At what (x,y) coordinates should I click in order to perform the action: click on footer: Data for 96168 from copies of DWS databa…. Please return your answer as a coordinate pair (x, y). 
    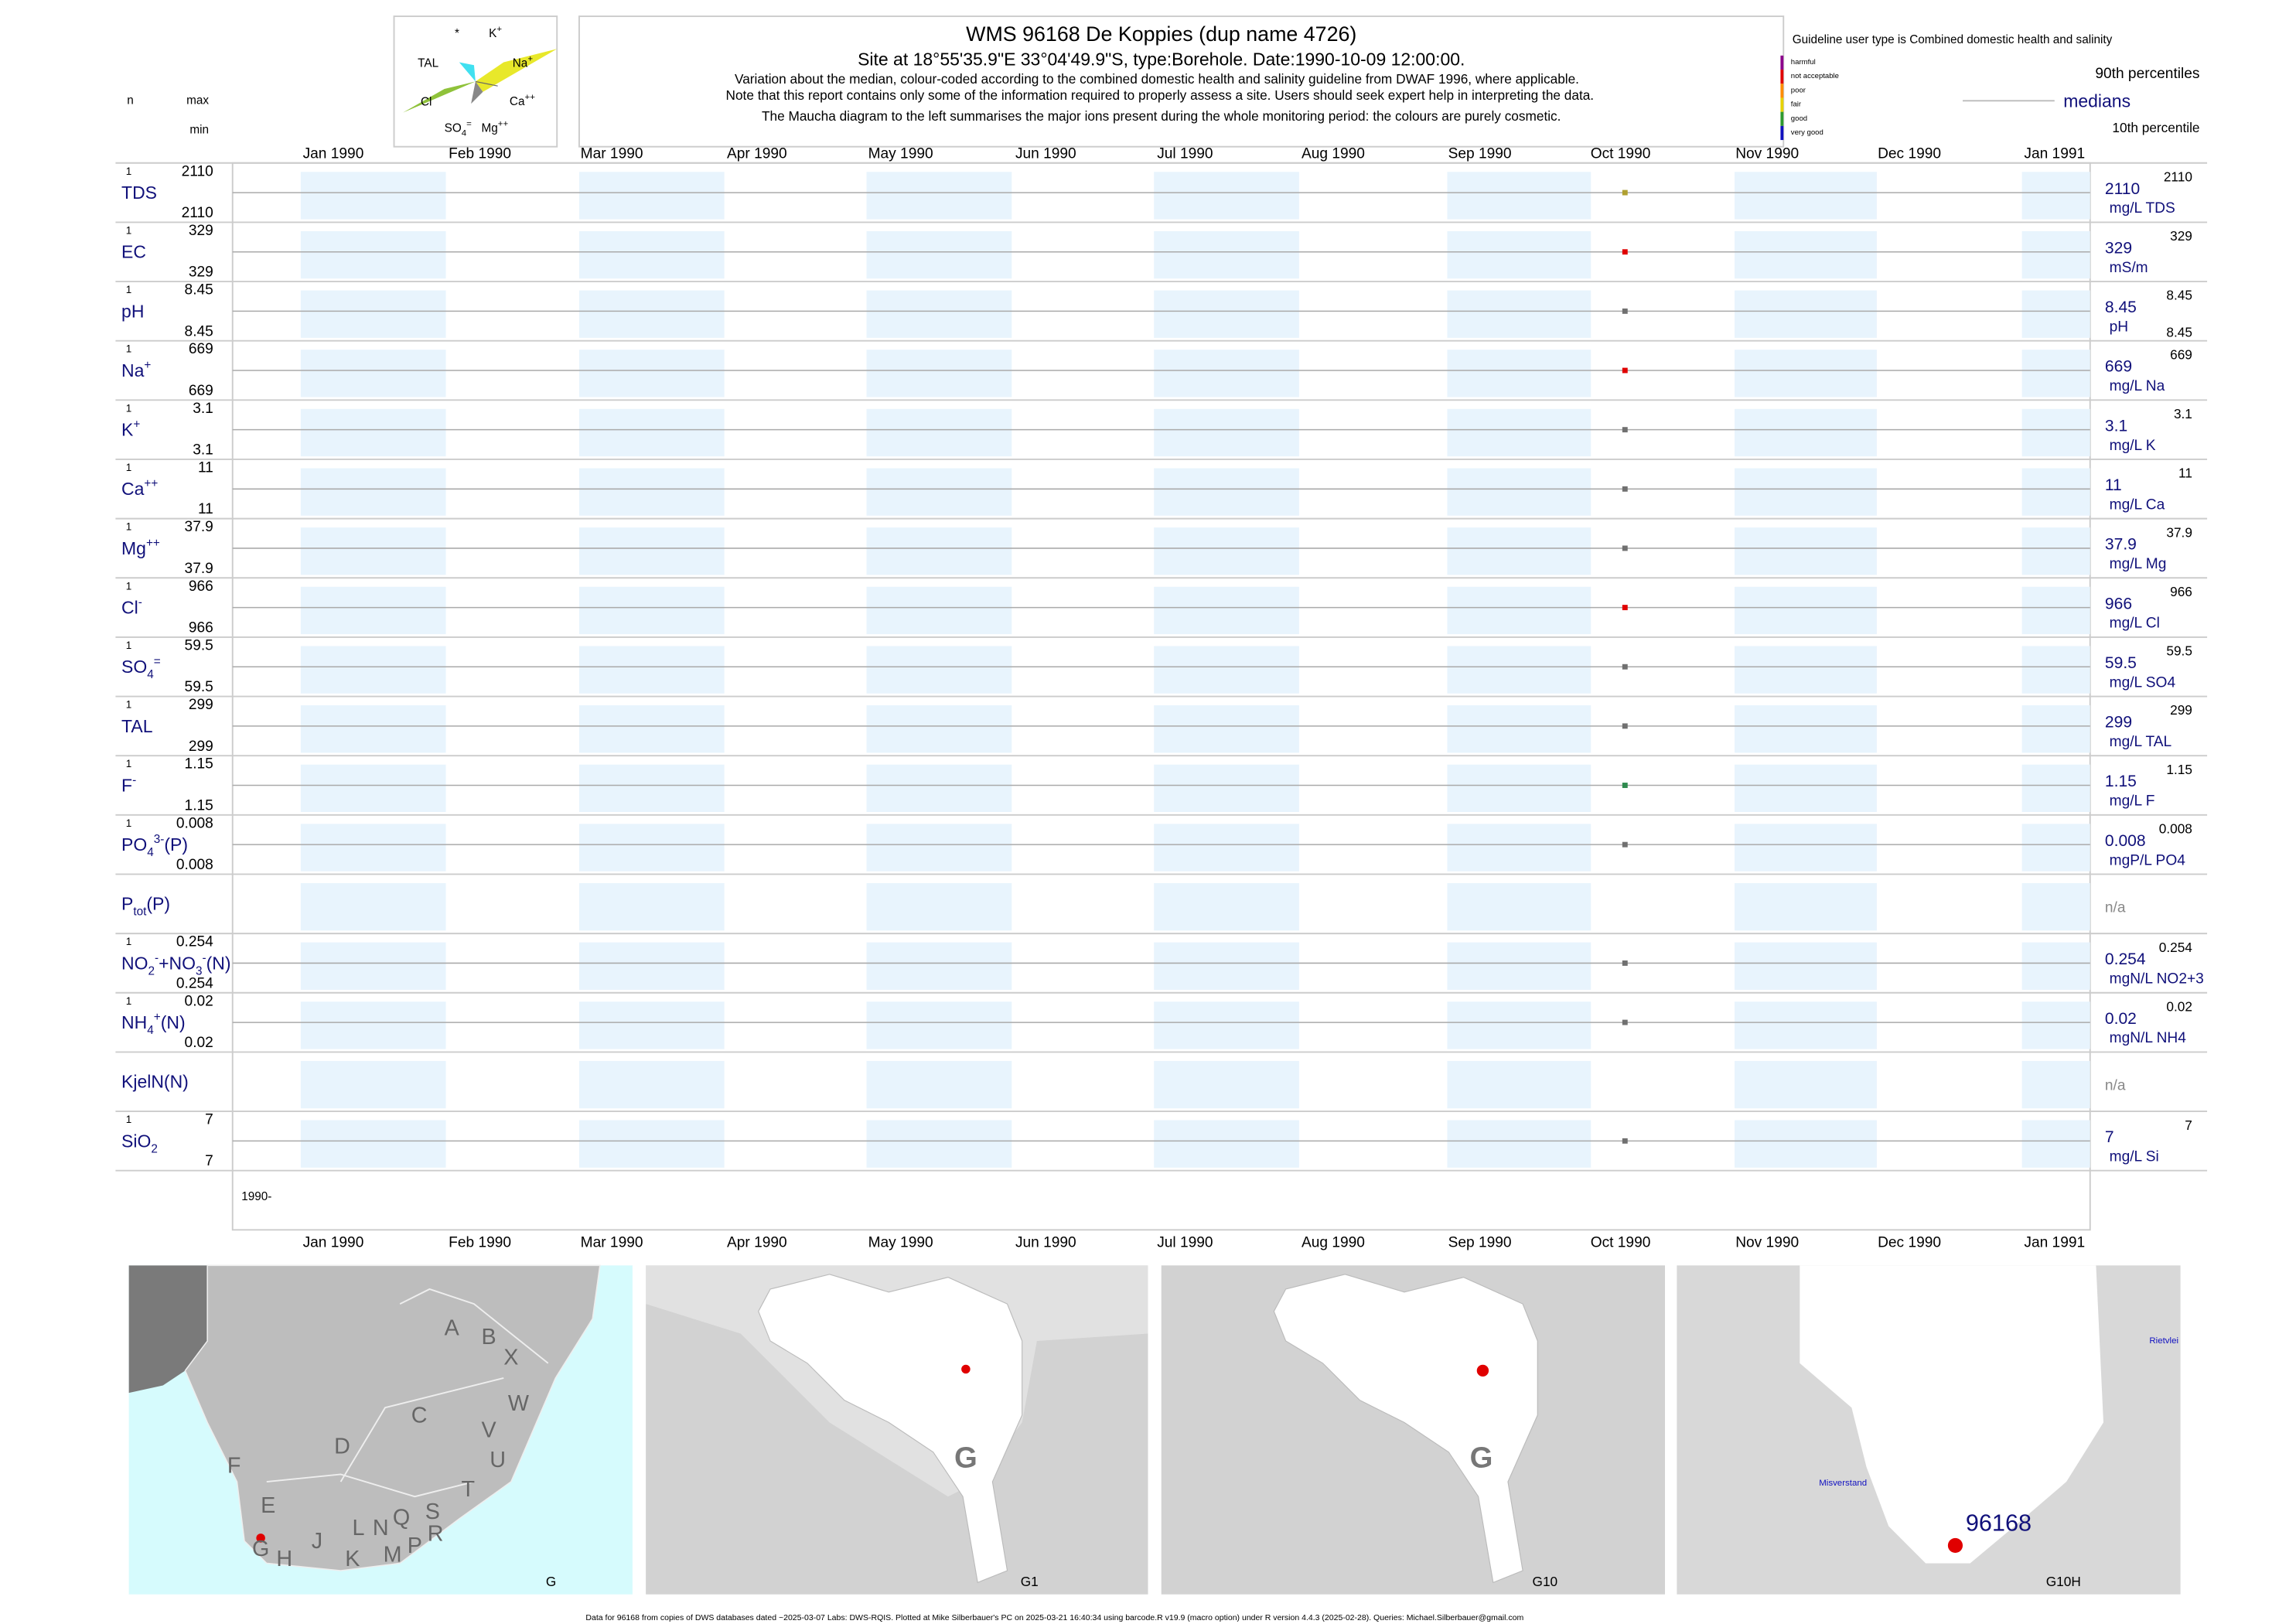
    Looking at the image, I should click on (1054, 1617).